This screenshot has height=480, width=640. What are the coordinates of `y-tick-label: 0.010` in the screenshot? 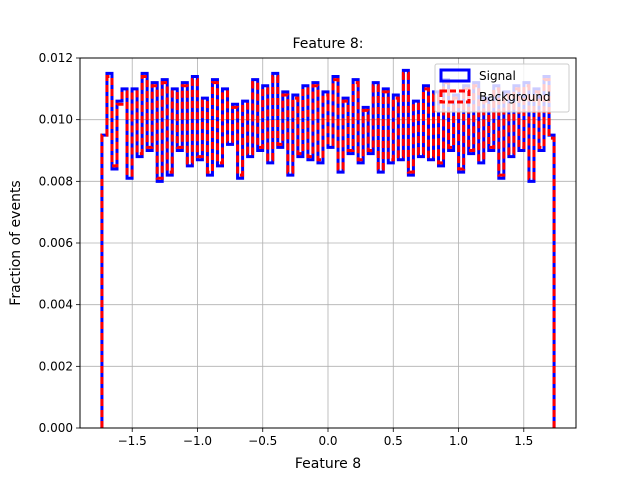 It's located at (56, 120).